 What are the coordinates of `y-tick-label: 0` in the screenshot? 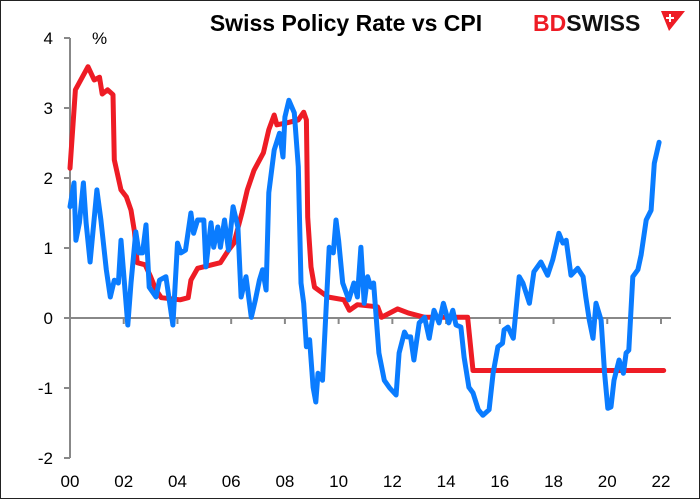 It's located at (48, 318).